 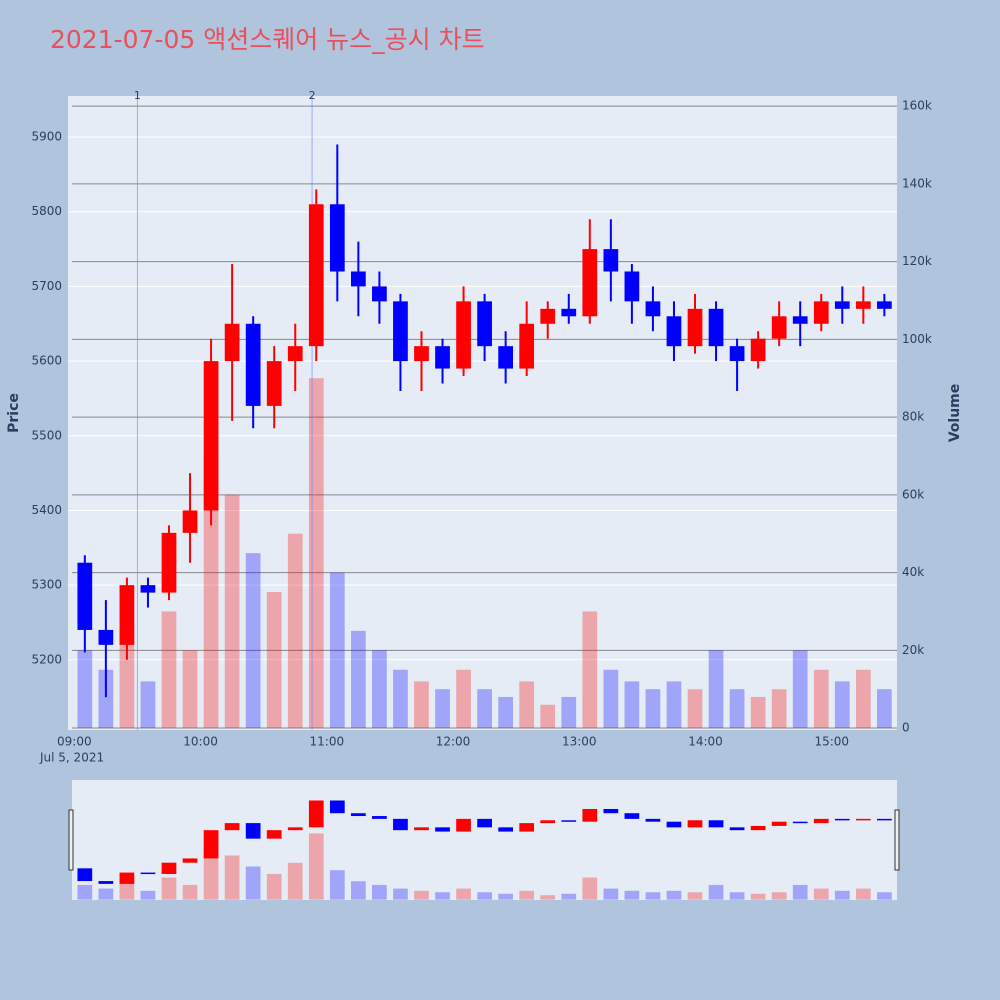 I want to click on x-tick-label: 10:00, so click(x=200, y=742).